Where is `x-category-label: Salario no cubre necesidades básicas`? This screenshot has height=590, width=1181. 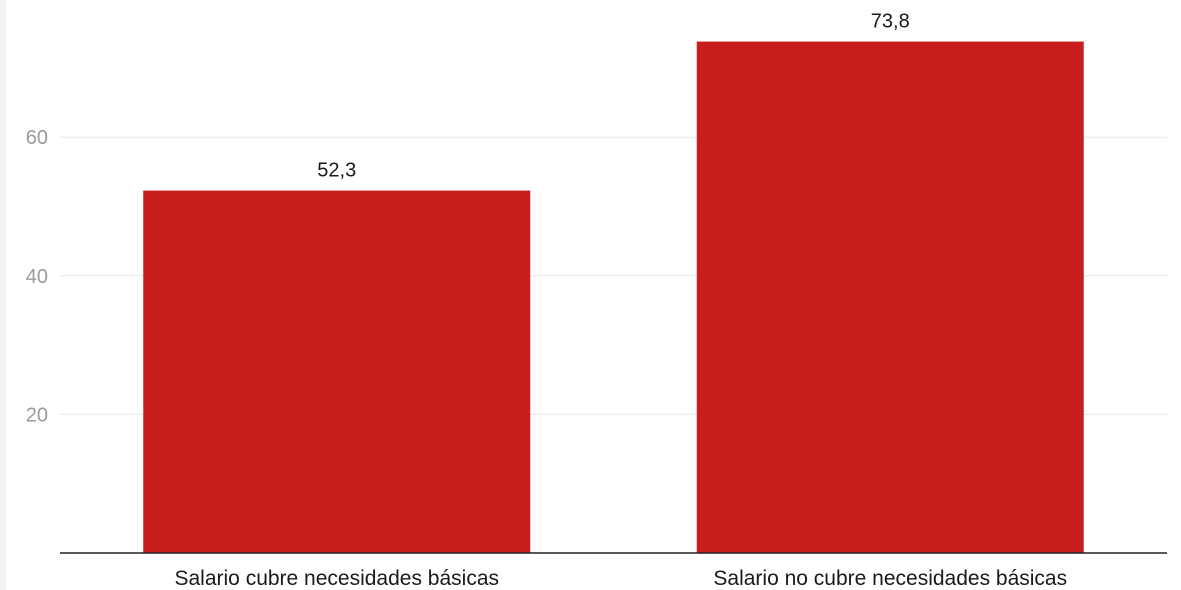
x-category-label: Salario no cubre necesidades básicas is located at coordinates (890, 578).